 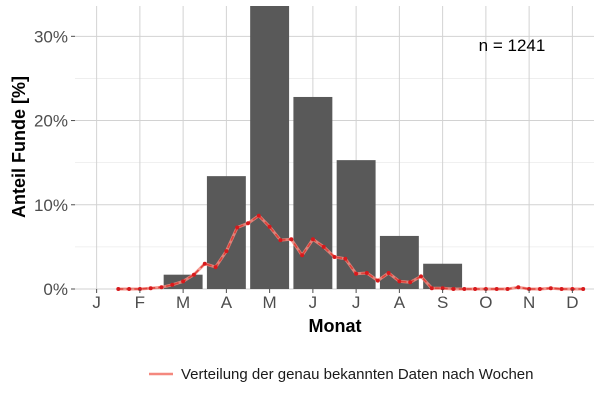 I want to click on series-line-dashed, so click(x=351, y=252).